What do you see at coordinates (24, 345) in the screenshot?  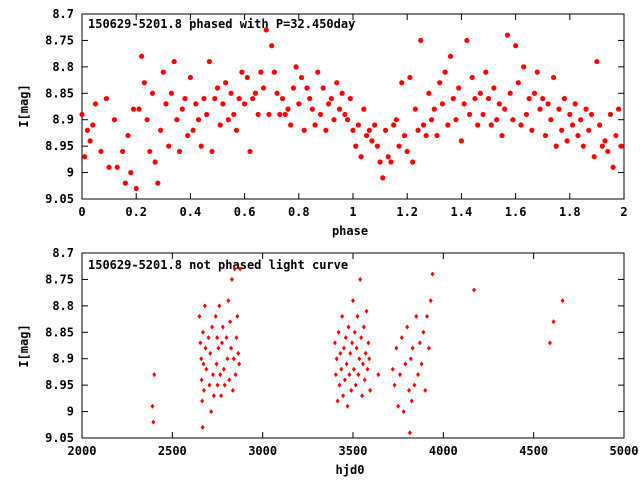 I see `y-axis-label: I[mag]` at bounding box center [24, 345].